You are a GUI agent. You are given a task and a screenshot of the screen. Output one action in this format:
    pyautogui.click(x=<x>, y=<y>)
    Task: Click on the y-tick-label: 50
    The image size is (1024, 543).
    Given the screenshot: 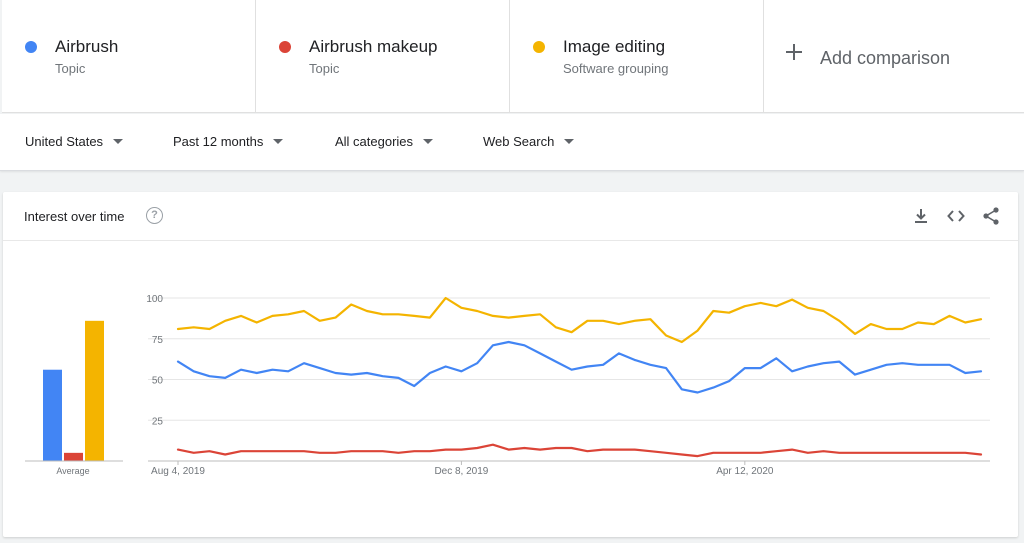 What is the action you would take?
    pyautogui.click(x=158, y=381)
    